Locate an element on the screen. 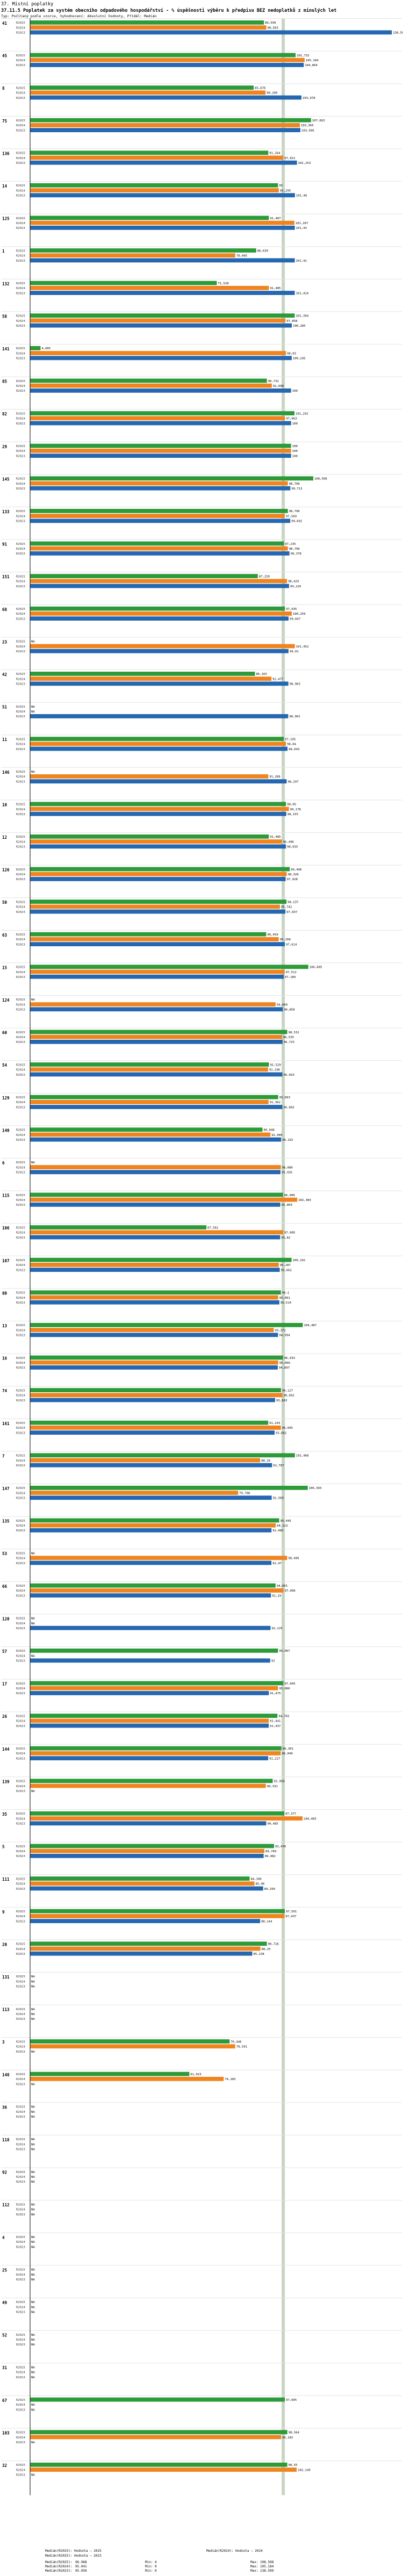 The height and width of the screenshot is (2576, 403). value-label: 91,196 is located at coordinates (274, 1070).